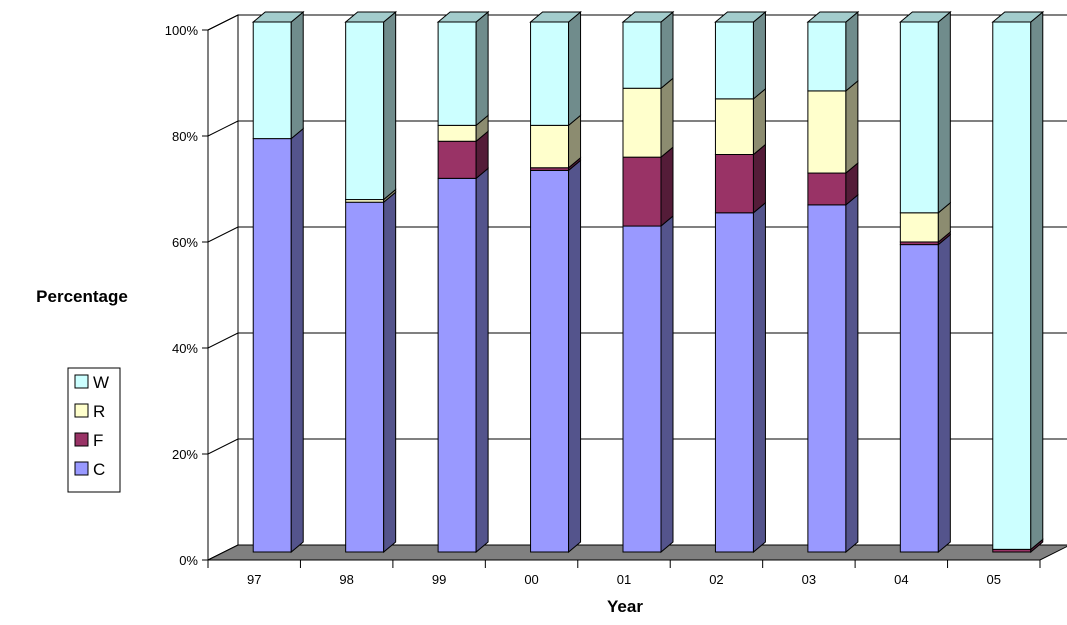 This screenshot has width=1067, height=625. I want to click on x-tick-label: 05, so click(994, 579).